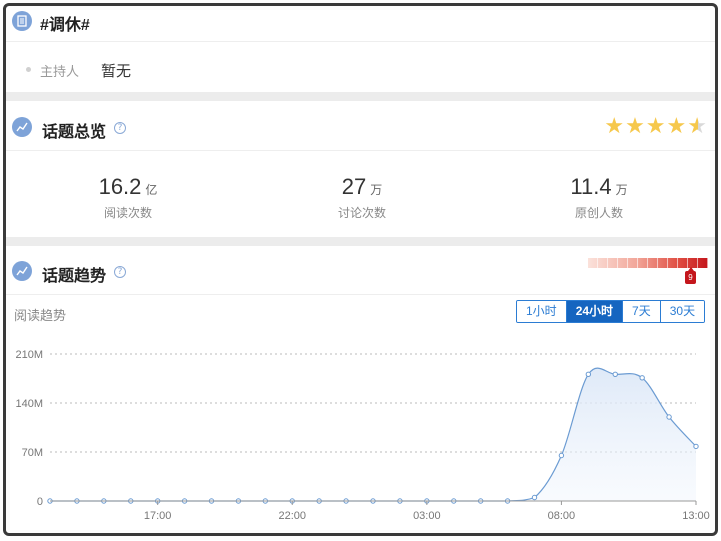  Describe the element at coordinates (361, 213) in the screenshot. I see `stat-label: 讨论次数` at that location.